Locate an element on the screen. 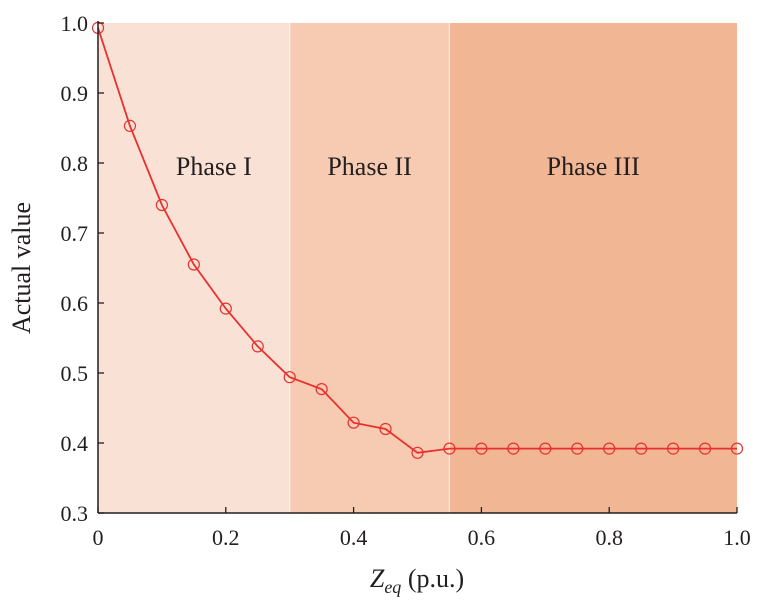  x-tick-label: 0.6 is located at coordinates (482, 537).